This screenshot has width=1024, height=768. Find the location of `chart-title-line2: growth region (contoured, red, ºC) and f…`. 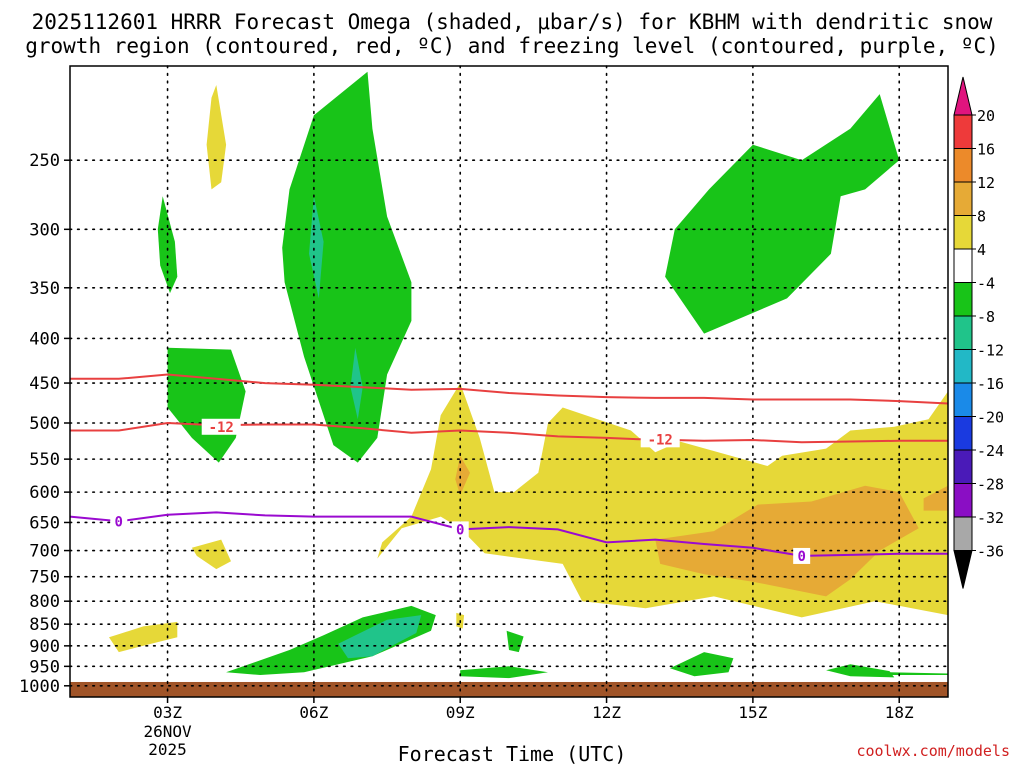

chart-title-line2: growth region (contoured, red, ºC) and f… is located at coordinates (512, 46).